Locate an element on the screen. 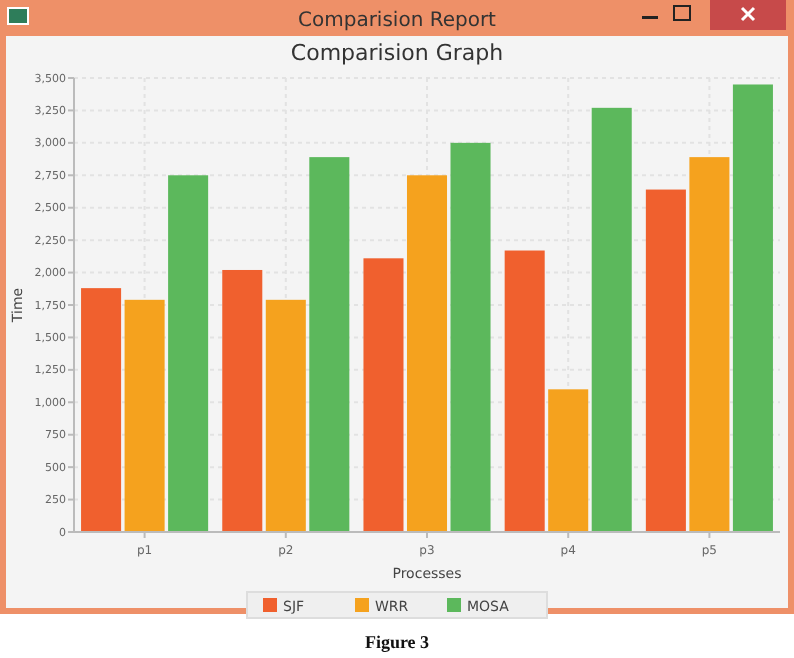  caption: Figure 3 is located at coordinates (397, 642).